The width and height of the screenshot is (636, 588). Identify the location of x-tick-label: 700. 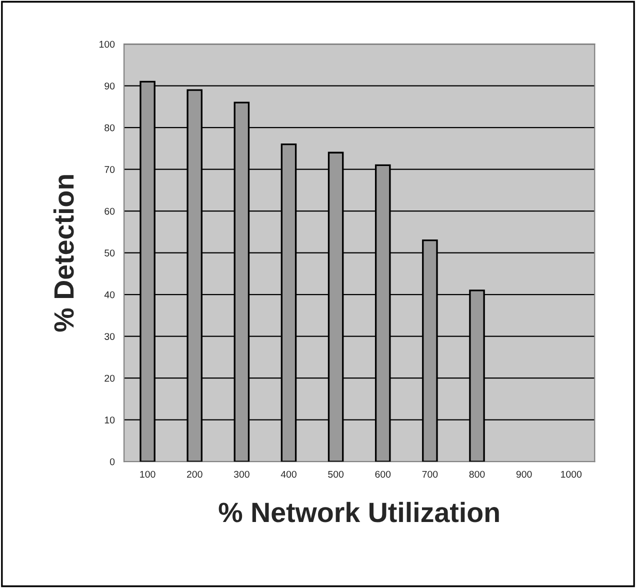
(430, 474).